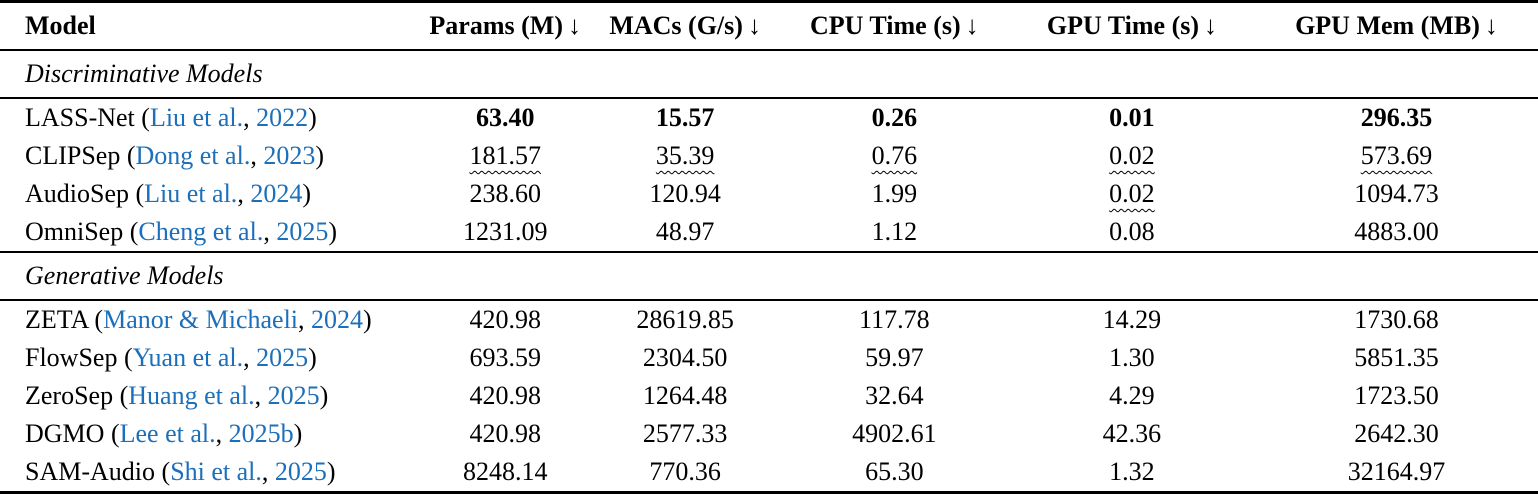 This screenshot has height=494, width=1538. I want to click on column-label: CPU Time (s), so click(885, 25).